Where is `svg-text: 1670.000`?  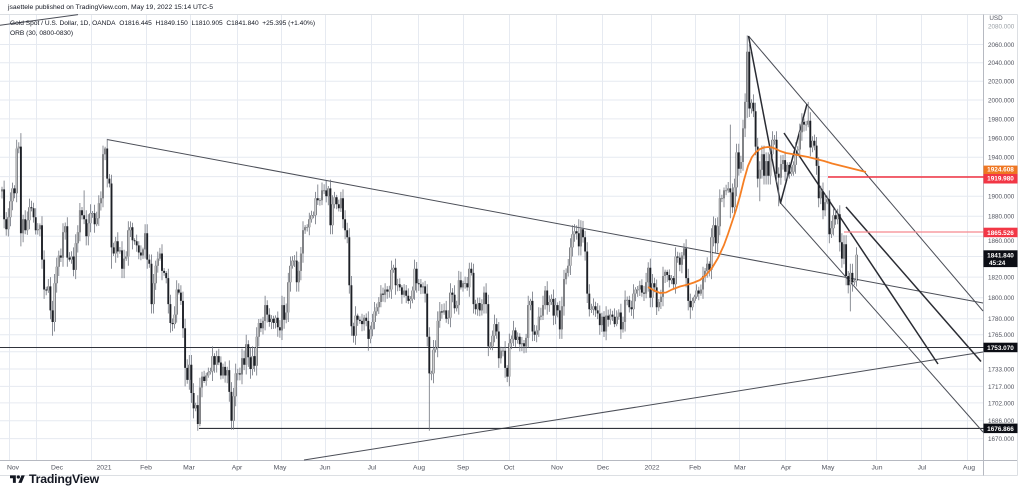 svg-text: 1670.000 is located at coordinates (1001, 439).